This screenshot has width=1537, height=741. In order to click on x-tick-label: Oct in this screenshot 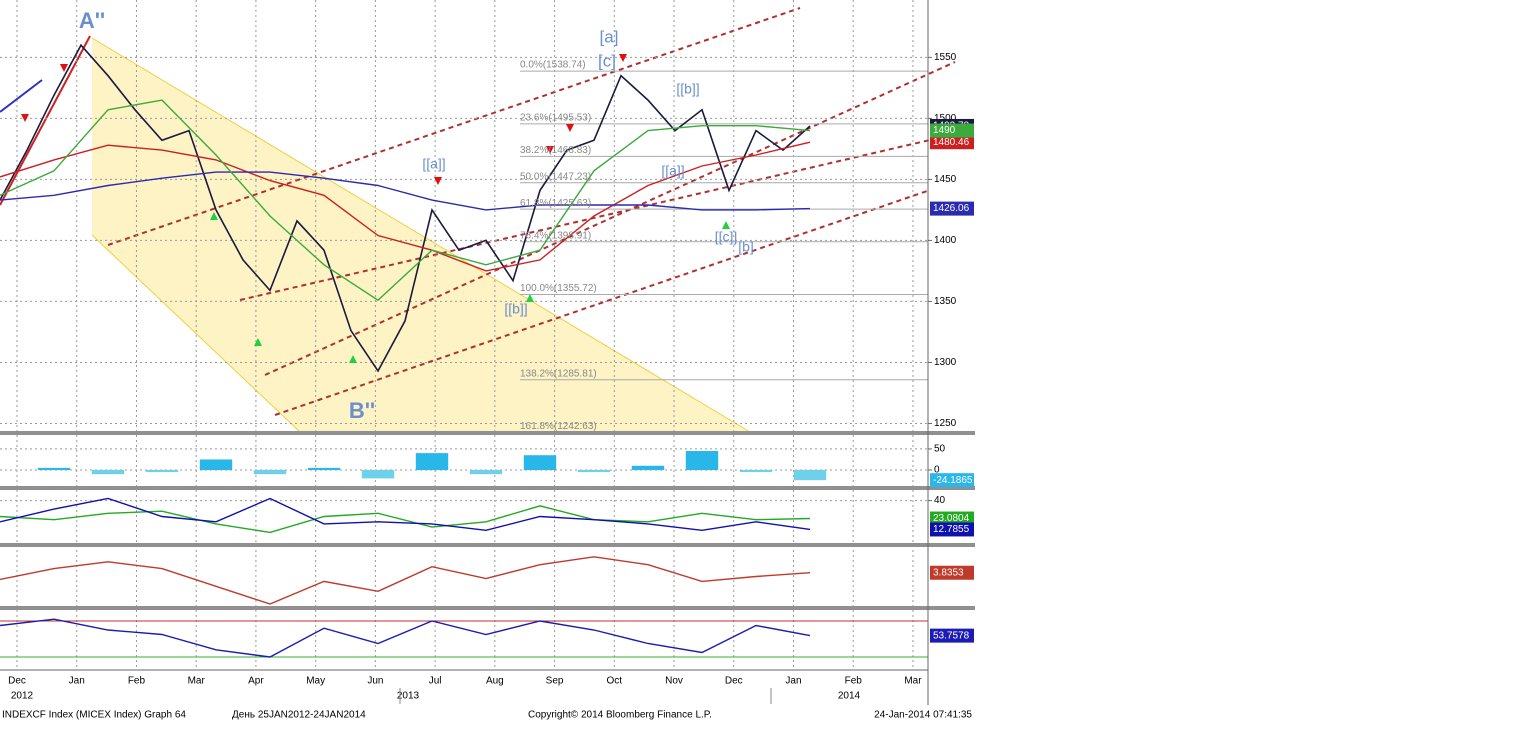, I will do `click(615, 681)`.